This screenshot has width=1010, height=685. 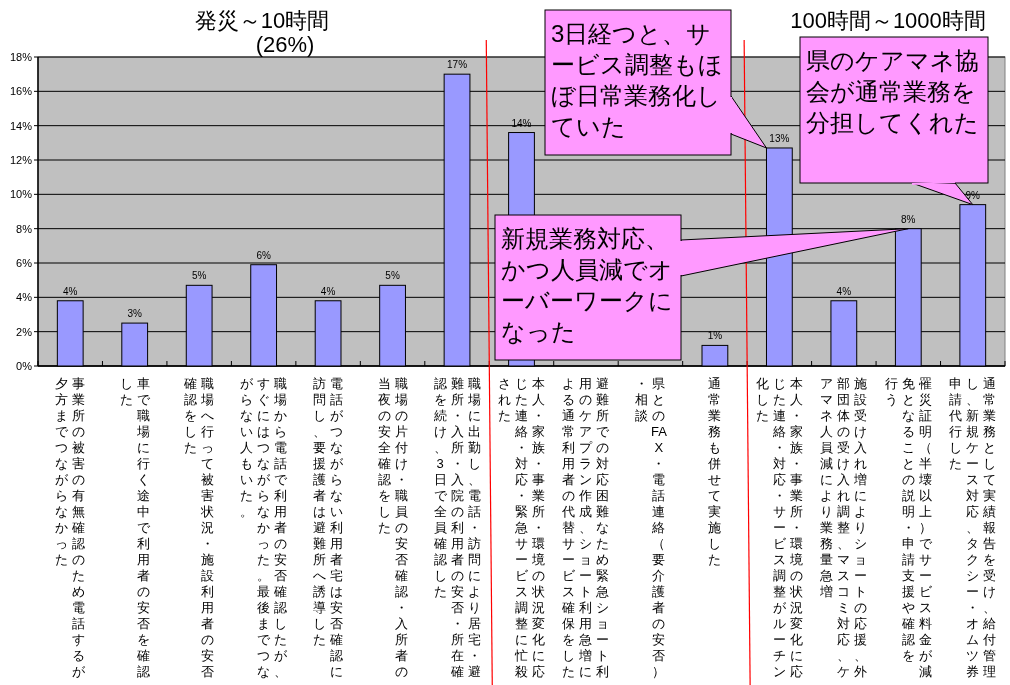 I want to click on y-tick-label: 8%, so click(x=24, y=228).